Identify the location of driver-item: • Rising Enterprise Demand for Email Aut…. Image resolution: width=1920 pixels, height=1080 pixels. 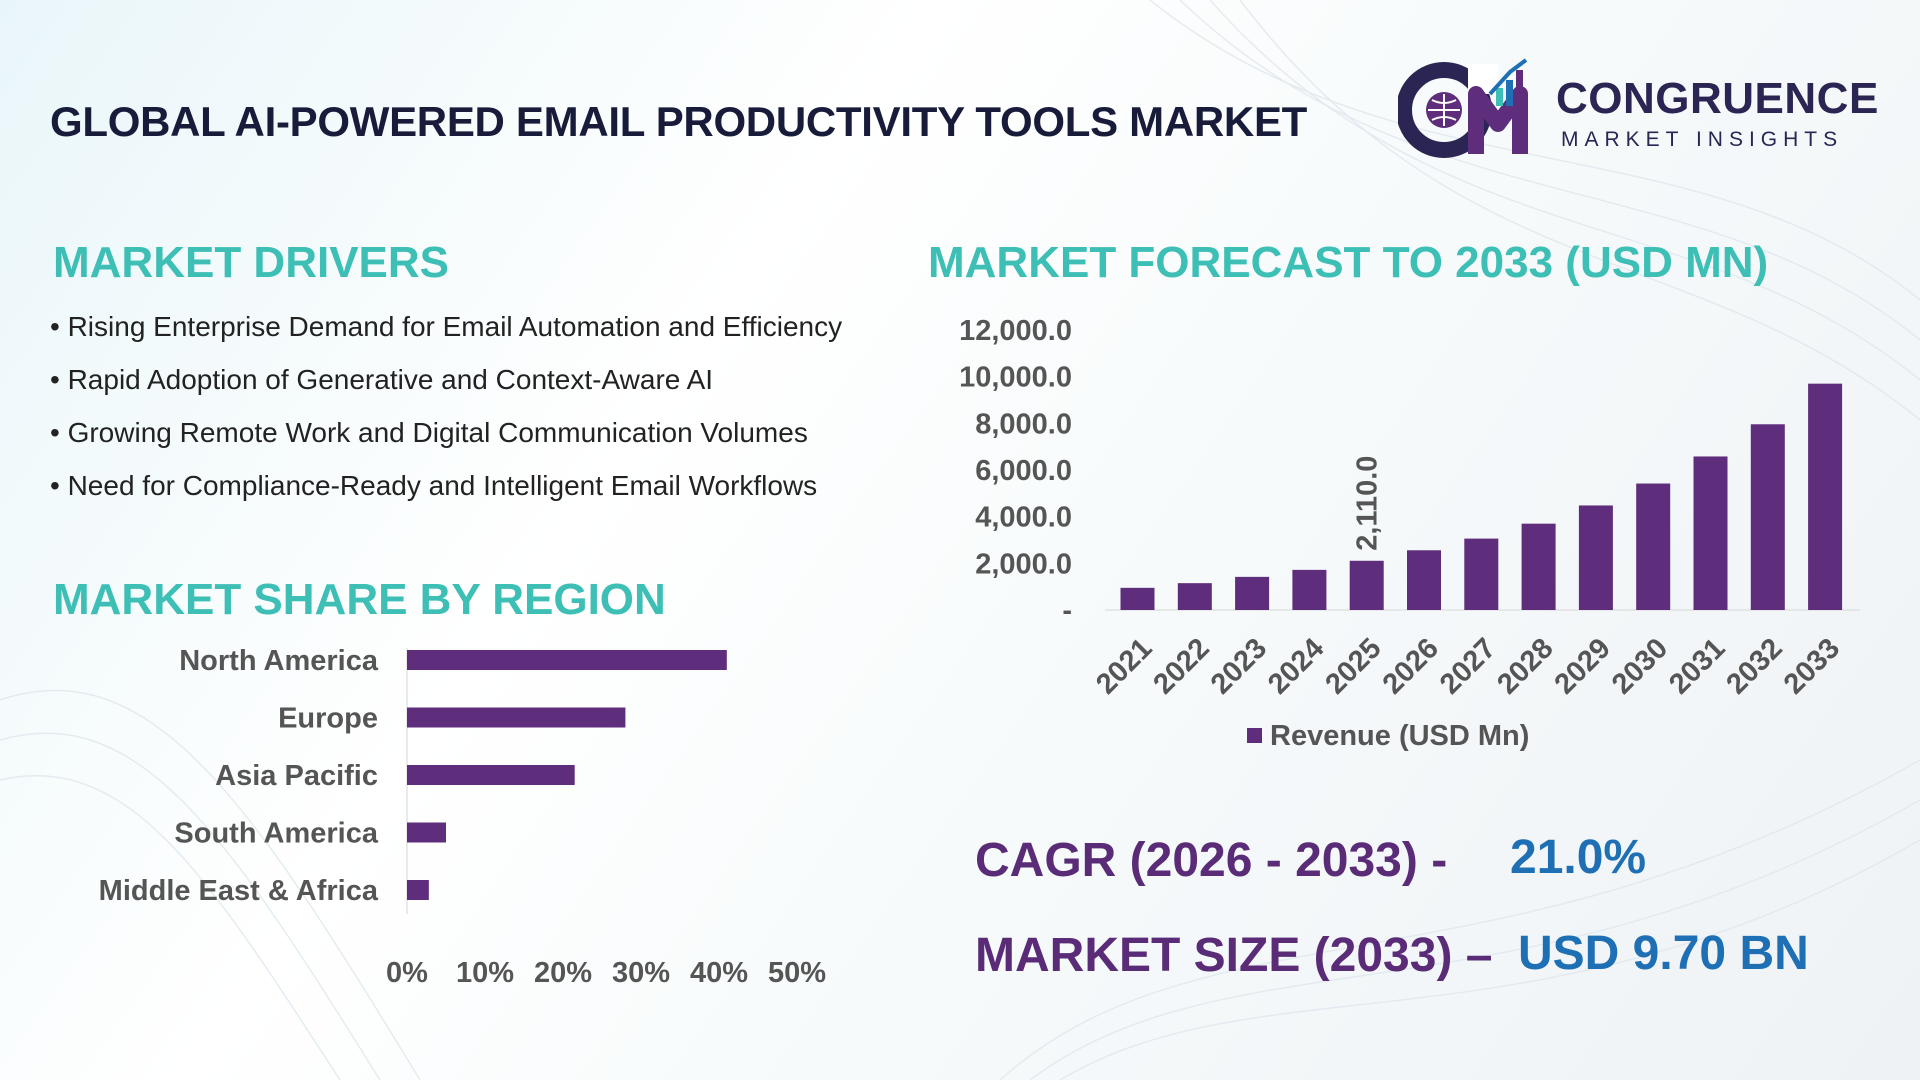
(446, 326).